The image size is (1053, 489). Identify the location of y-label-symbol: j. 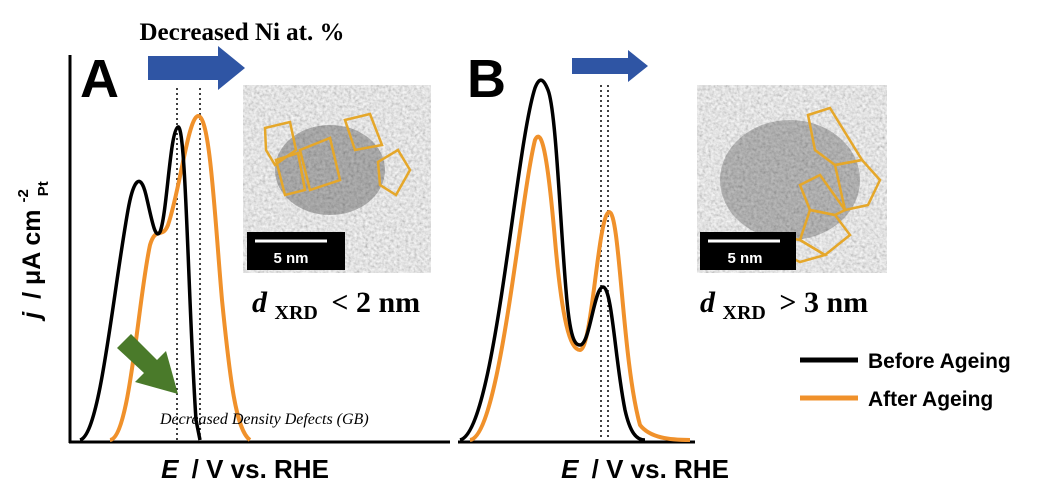
(32, 316).